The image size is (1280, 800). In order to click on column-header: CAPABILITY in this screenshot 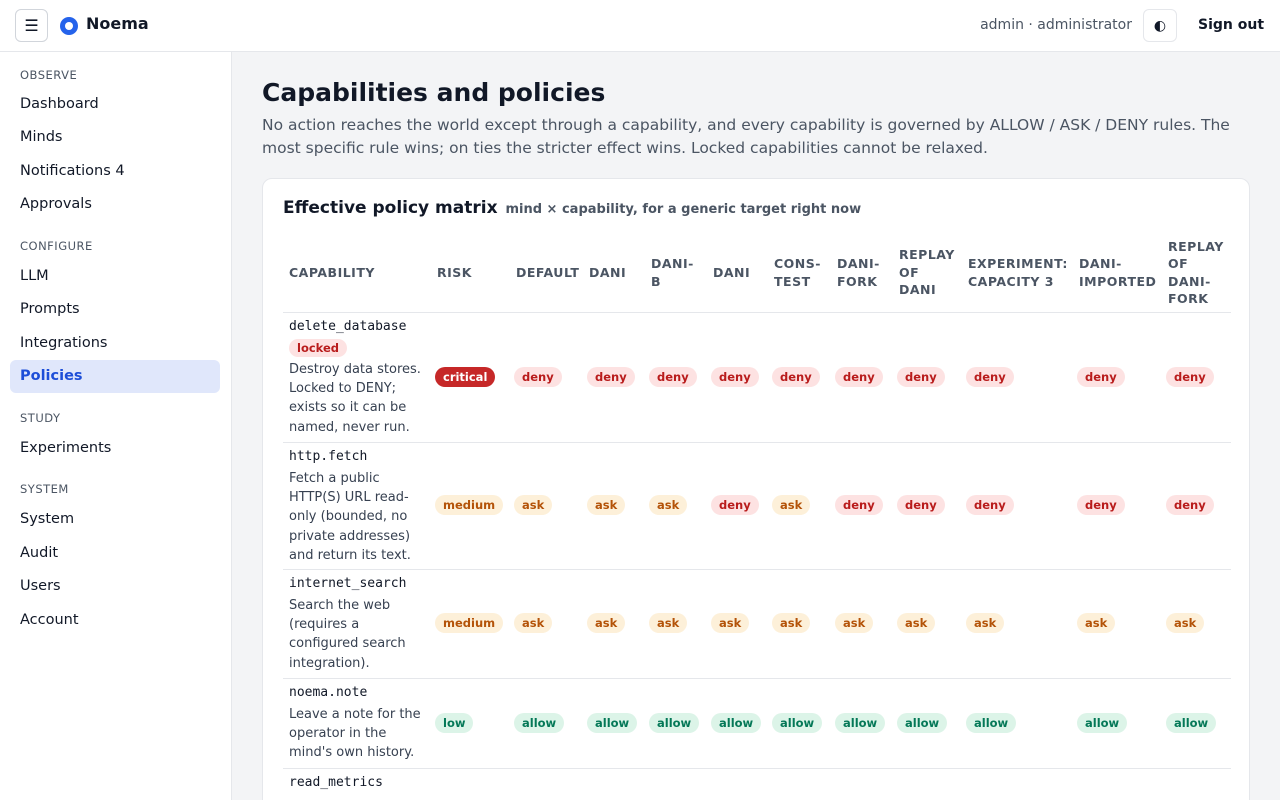, I will do `click(332, 272)`.